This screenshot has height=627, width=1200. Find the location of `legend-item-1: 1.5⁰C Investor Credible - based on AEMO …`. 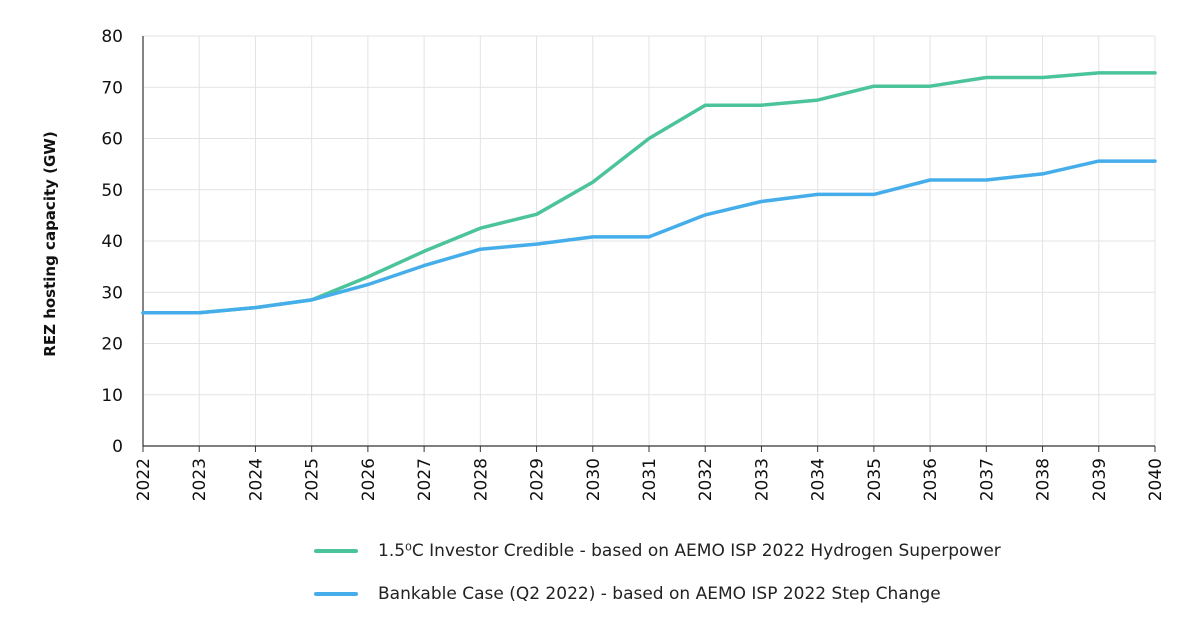

legend-item-1: 1.5⁰C Investor Credible - based on AEMO … is located at coordinates (657, 551).